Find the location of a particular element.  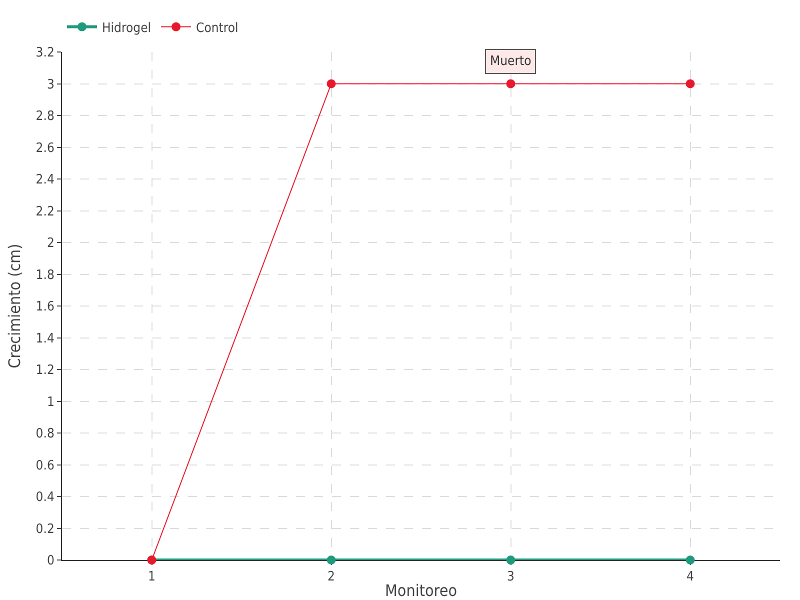

x-tick-label: 2 is located at coordinates (331, 577).